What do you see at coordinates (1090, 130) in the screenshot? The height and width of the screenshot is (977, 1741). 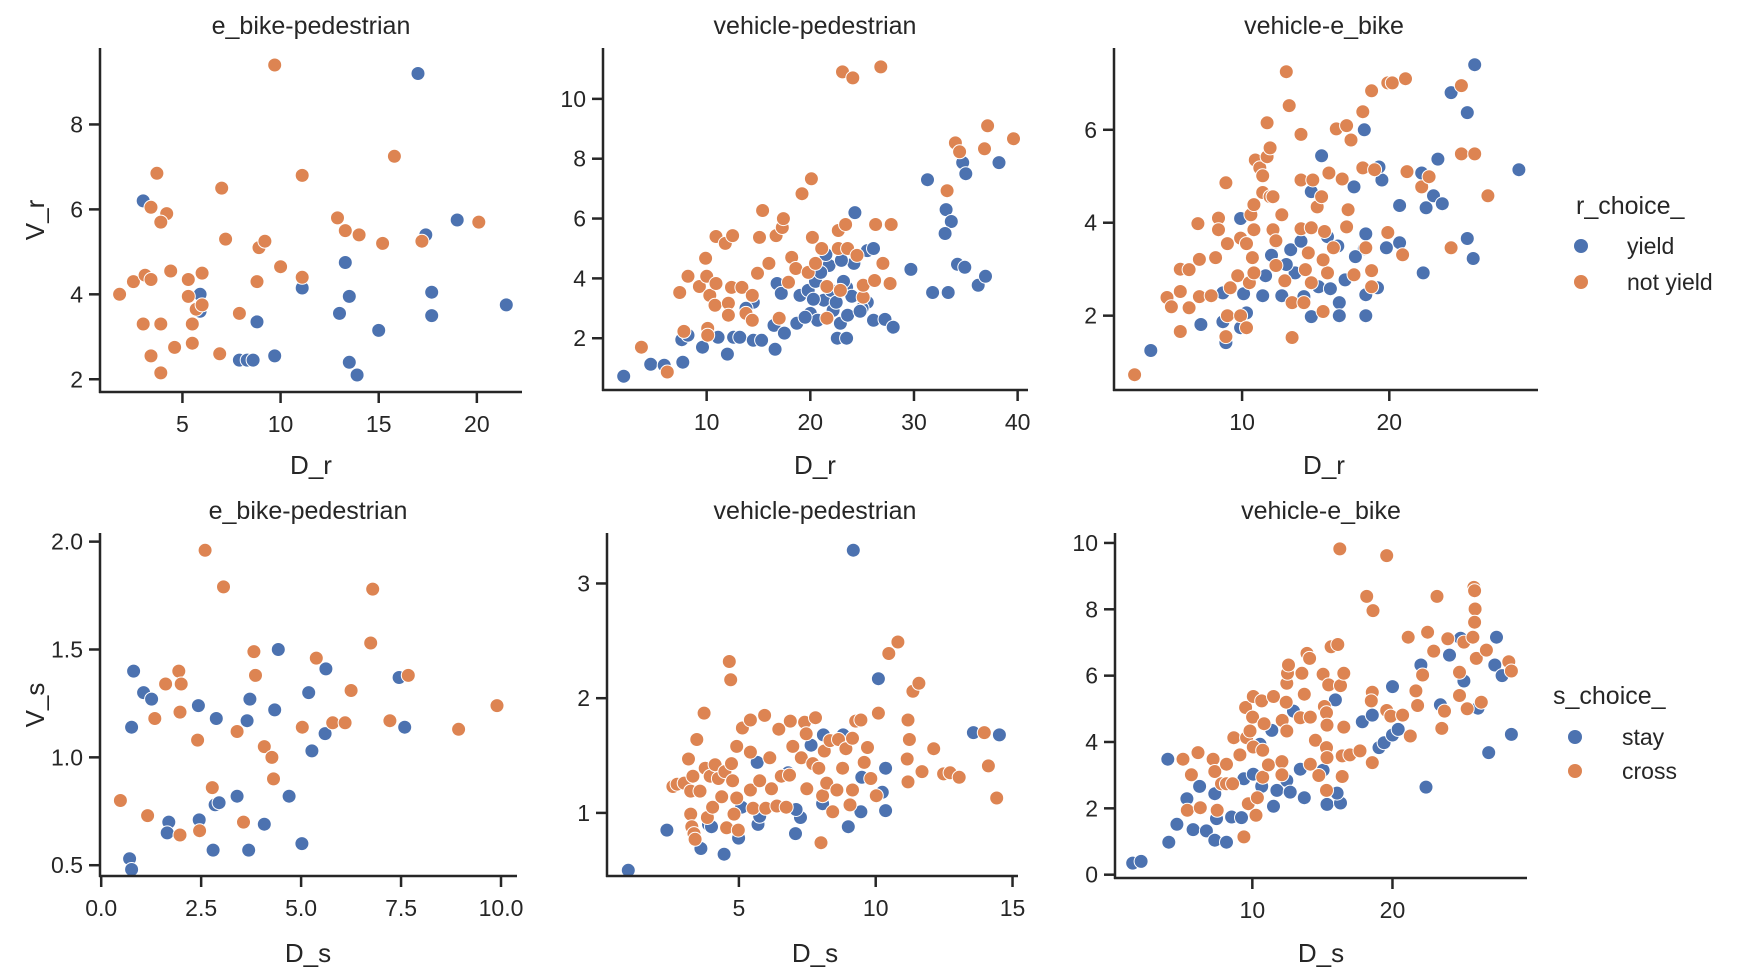 I see `y-tick-label: 6` at bounding box center [1090, 130].